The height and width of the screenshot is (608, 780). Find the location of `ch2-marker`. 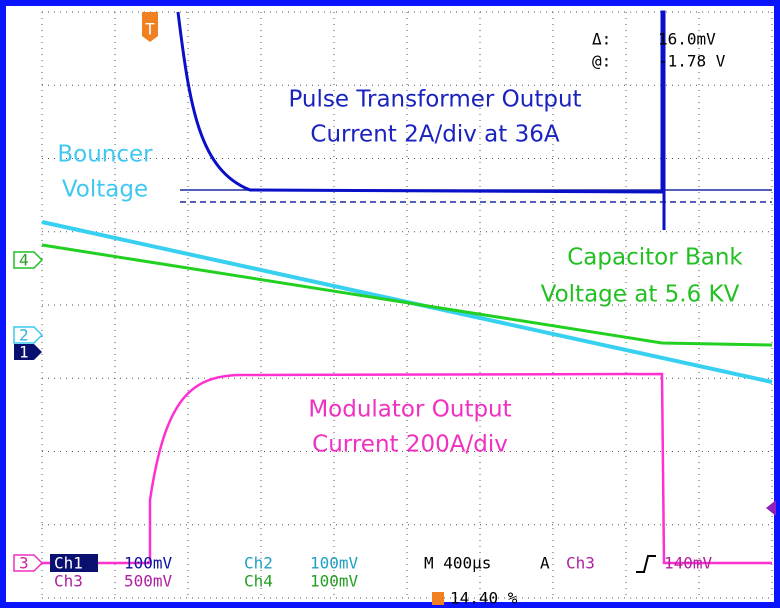

ch2-marker is located at coordinates (28, 335).